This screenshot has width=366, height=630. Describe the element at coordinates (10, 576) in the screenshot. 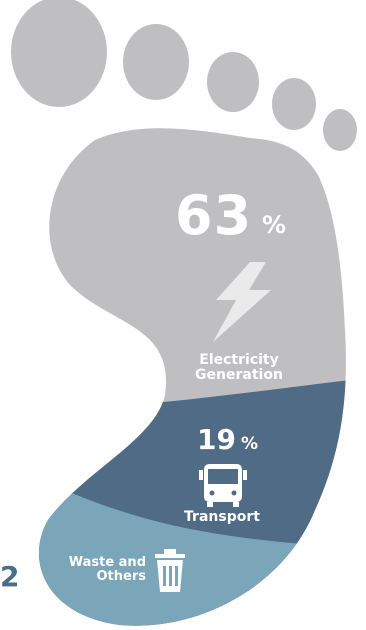

I see `edge-number: 2` at that location.